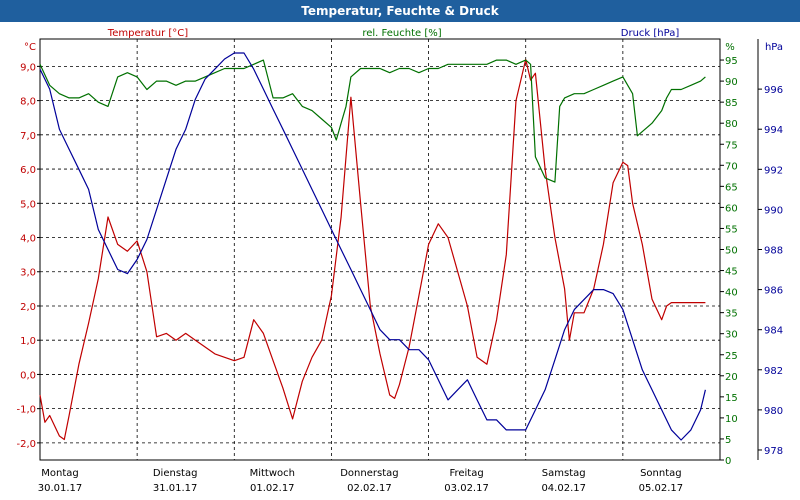 The width and height of the screenshot is (800, 500). What do you see at coordinates (728, 440) in the screenshot?
I see `hum-tick-label: 5` at bounding box center [728, 440].